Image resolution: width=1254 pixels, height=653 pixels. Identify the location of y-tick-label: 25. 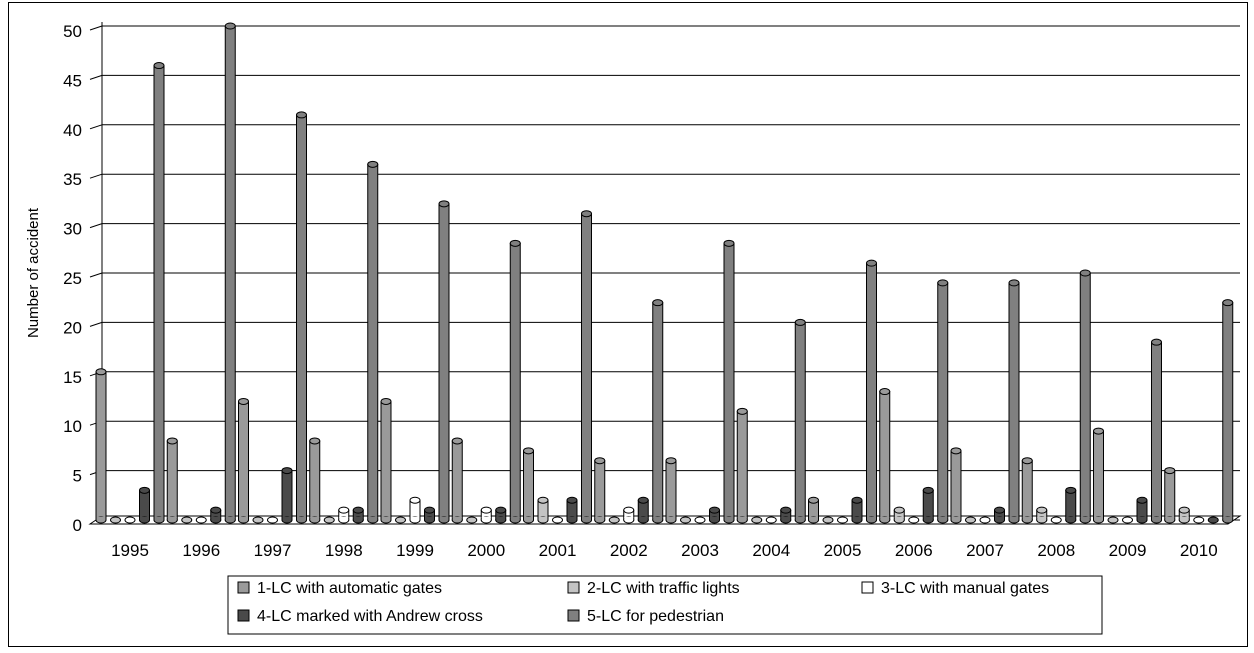
(72, 278).